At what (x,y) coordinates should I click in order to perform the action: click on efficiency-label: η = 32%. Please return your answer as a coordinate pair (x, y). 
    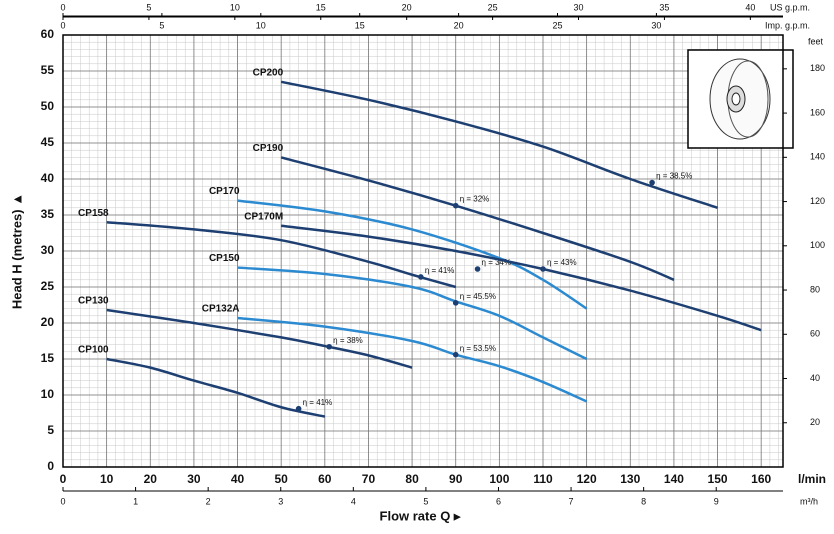
    Looking at the image, I should click on (475, 199).